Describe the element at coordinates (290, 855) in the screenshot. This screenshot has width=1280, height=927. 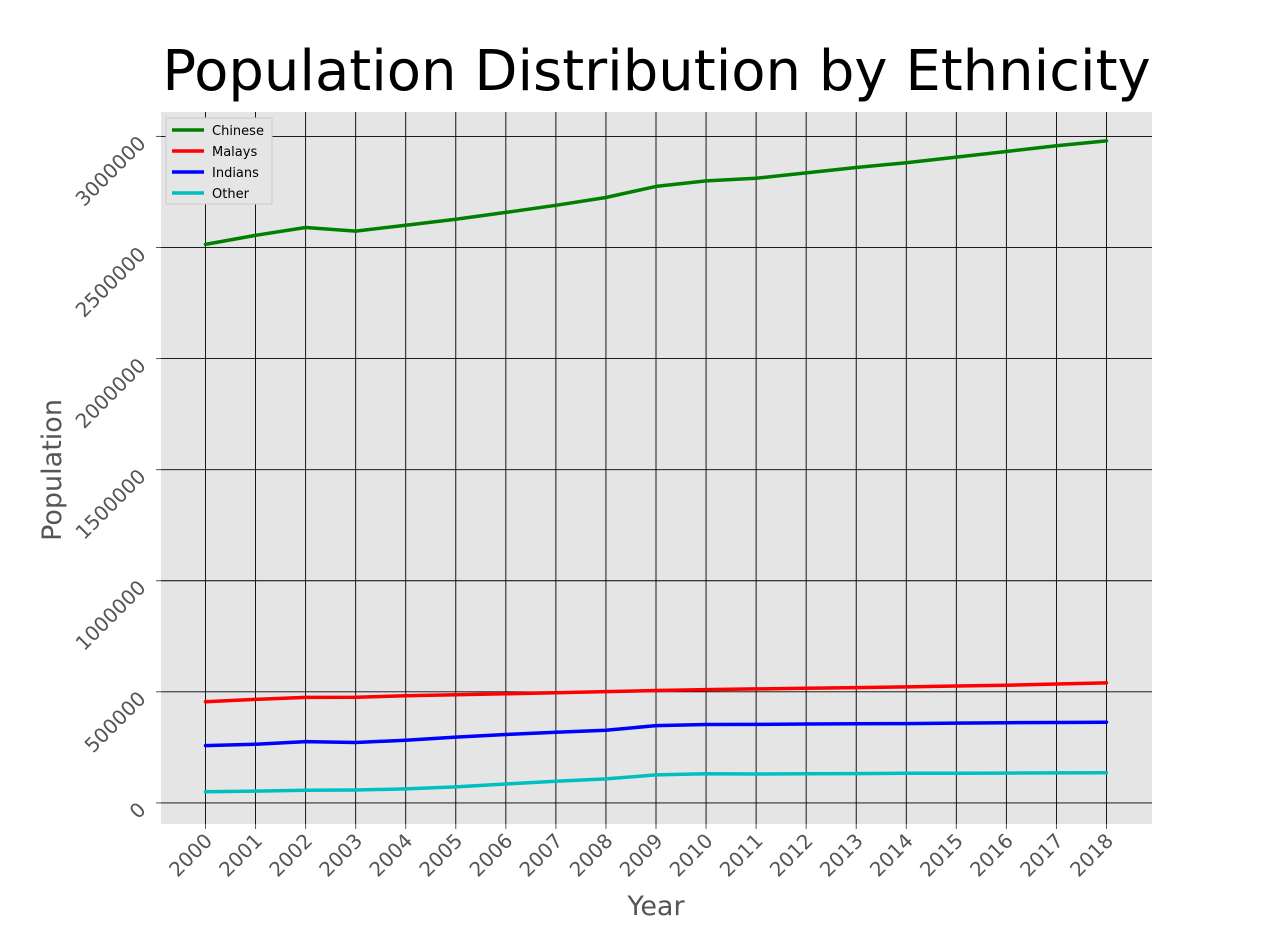
I see `x-tick-label: 2002` at that location.